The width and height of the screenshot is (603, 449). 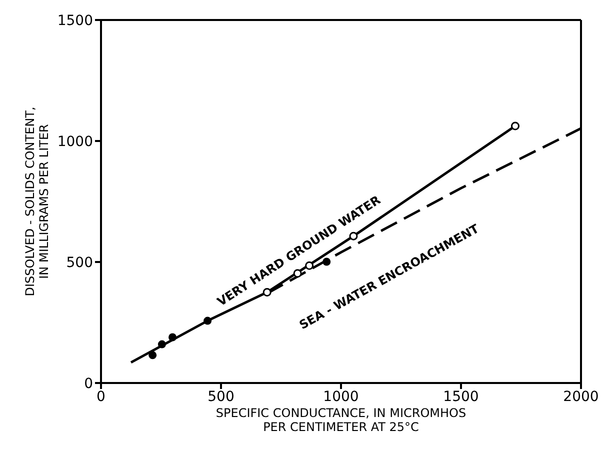 What do you see at coordinates (581, 396) in the screenshot?
I see `x-tick-label: 2000` at bounding box center [581, 396].